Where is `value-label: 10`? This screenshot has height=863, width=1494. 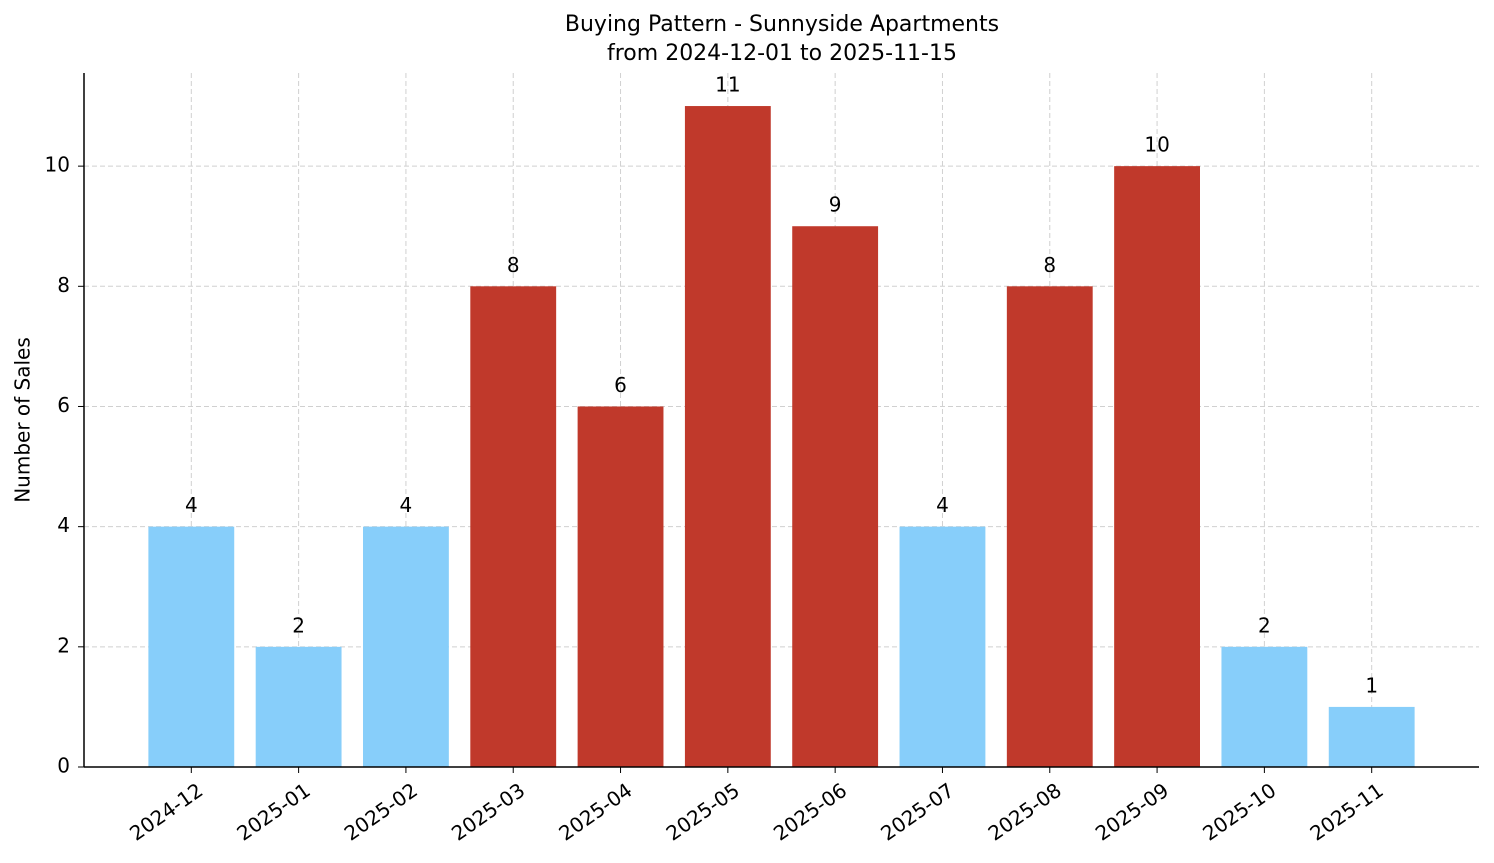
value-label: 10 is located at coordinates (1156, 145).